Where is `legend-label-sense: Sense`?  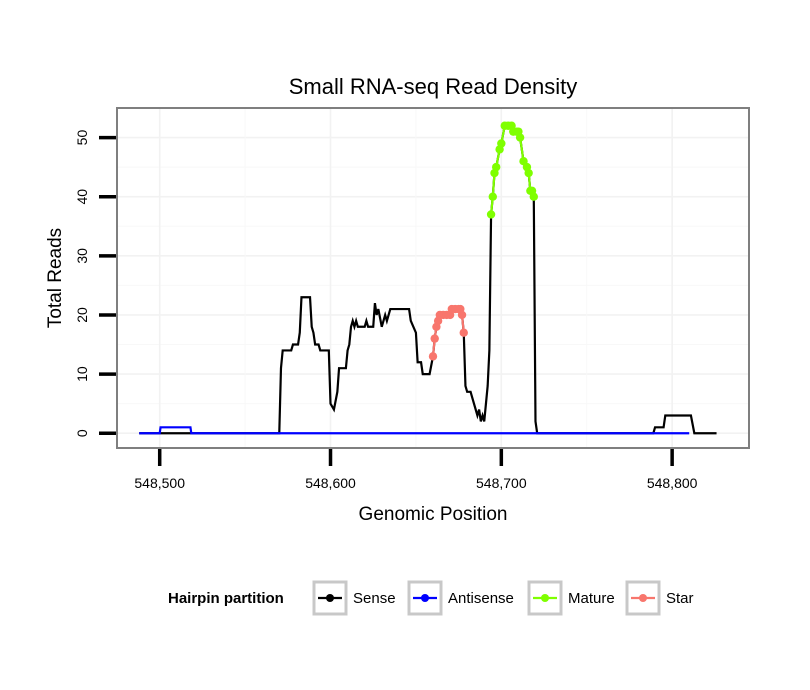
legend-label-sense: Sense is located at coordinates (374, 598).